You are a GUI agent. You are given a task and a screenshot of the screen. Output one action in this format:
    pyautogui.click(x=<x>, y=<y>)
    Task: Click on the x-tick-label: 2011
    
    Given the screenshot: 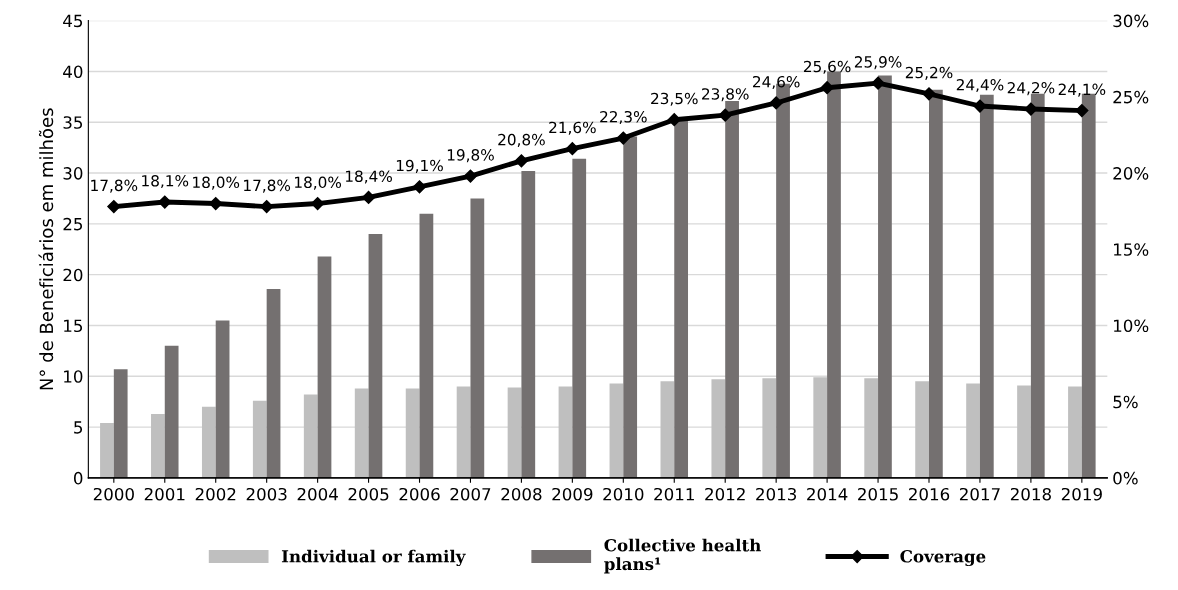 What is the action you would take?
    pyautogui.click(x=674, y=494)
    